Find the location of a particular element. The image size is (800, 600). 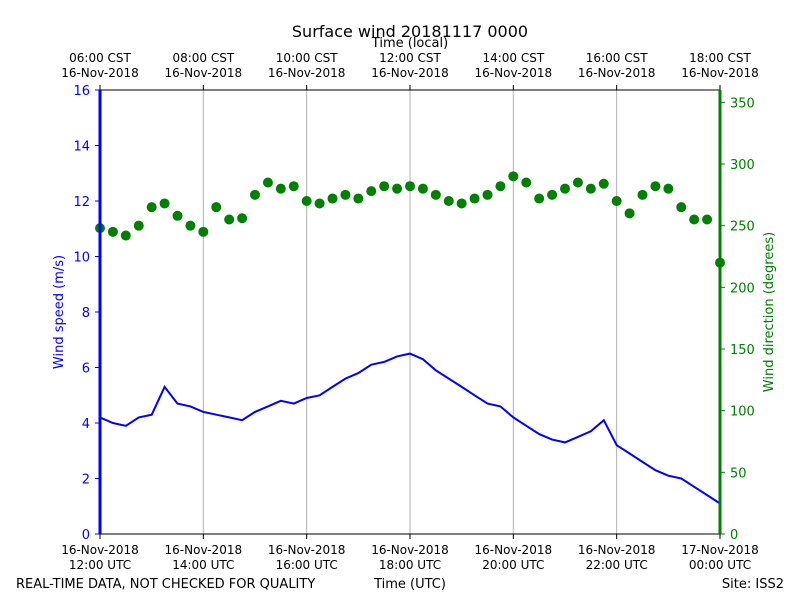

left-axis-label: Wind speed (m/s) is located at coordinates (59, 312).